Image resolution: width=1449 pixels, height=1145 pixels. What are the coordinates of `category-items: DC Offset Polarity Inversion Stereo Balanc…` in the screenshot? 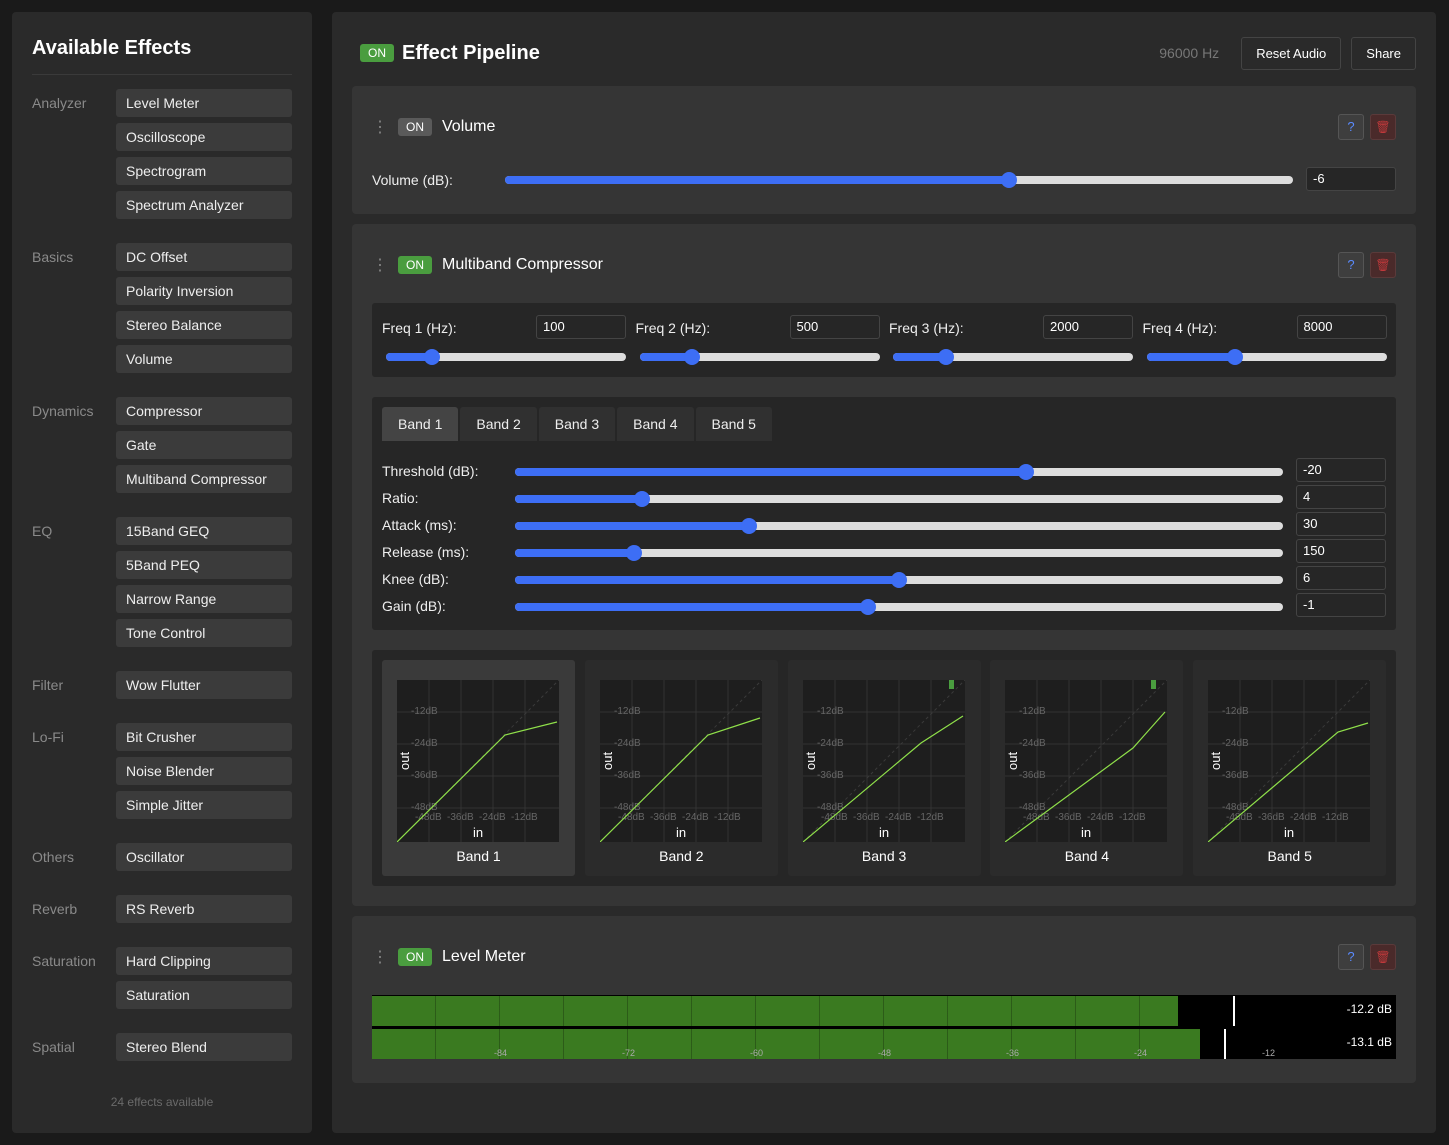 It's located at (204, 308).